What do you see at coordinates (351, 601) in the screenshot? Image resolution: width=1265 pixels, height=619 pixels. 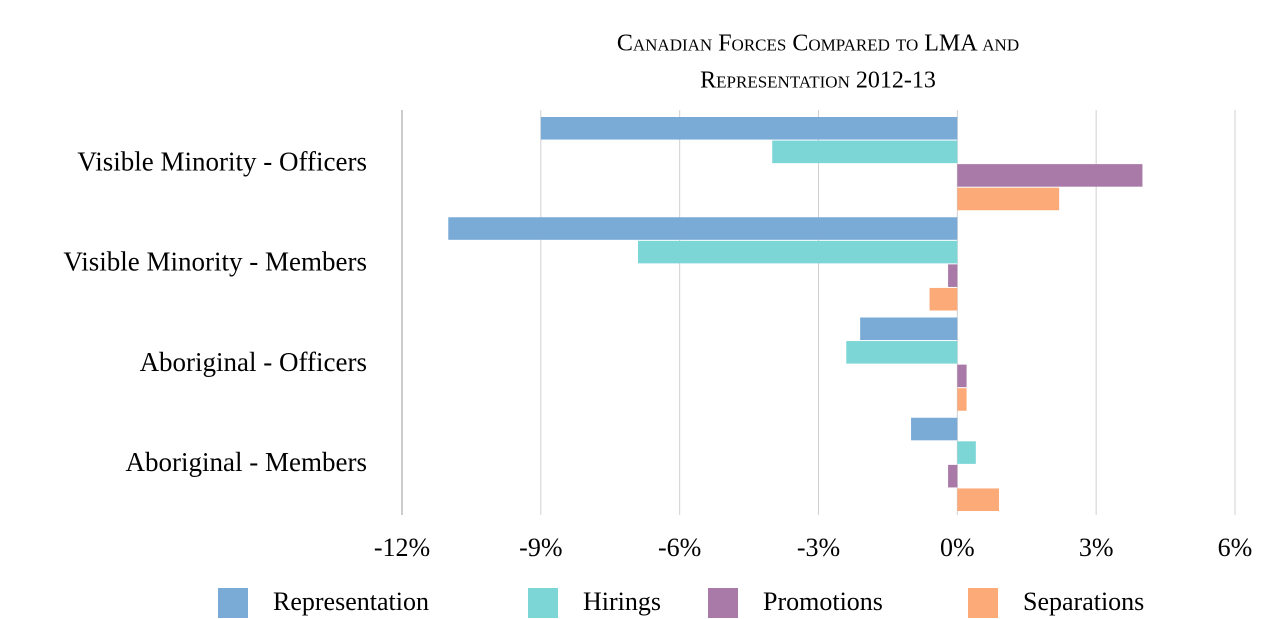 I see `legend-label: Representation` at bounding box center [351, 601].